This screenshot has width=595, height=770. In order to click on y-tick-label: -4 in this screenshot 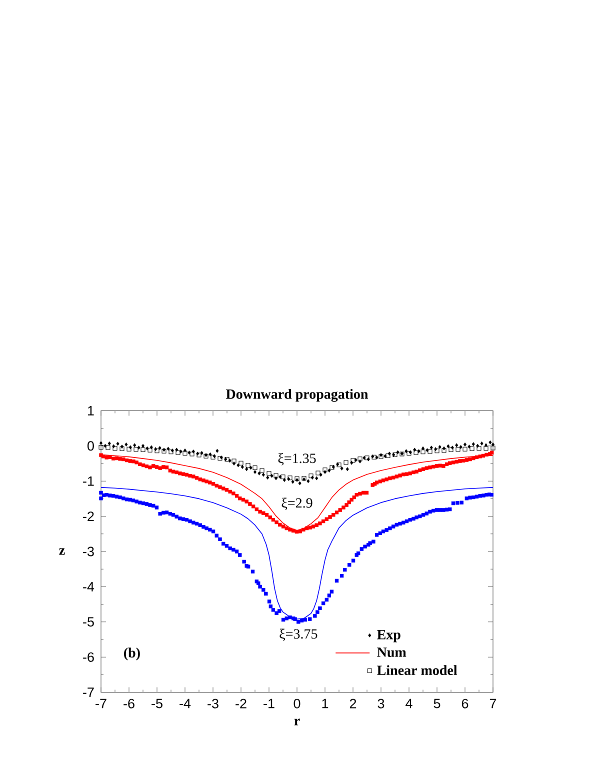, I will do `click(88, 587)`.